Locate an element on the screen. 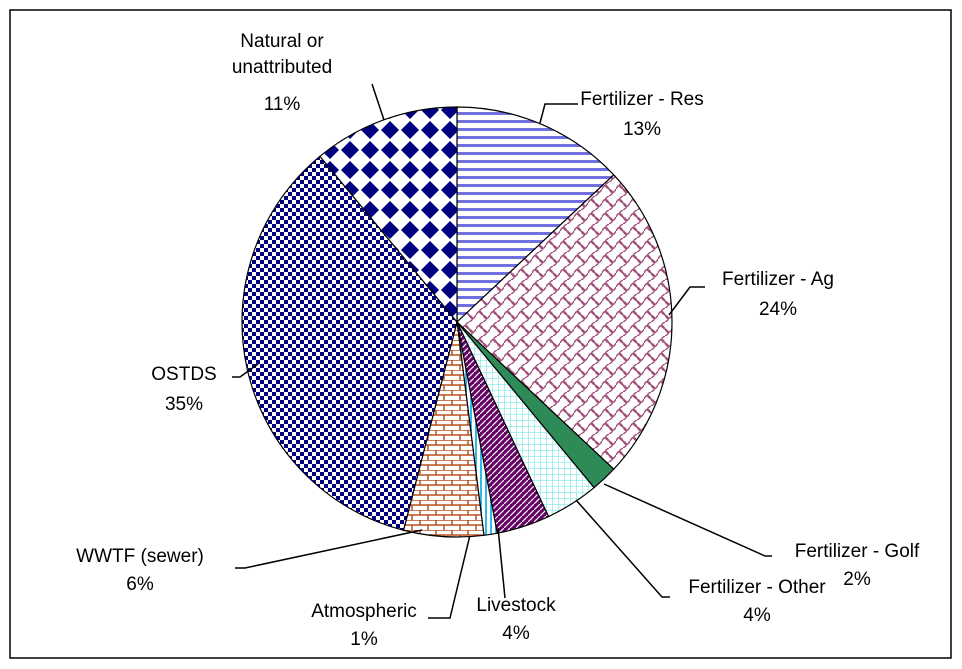 This screenshot has height=669, width=962. slice-label: WWTF (sewer) is located at coordinates (140, 556).